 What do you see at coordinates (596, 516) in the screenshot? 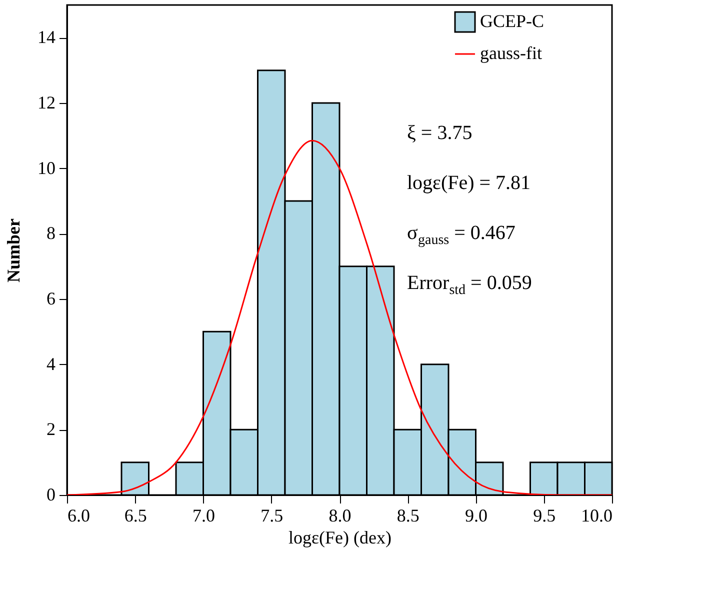
I see `x-tick-label: 10.0` at bounding box center [596, 516].